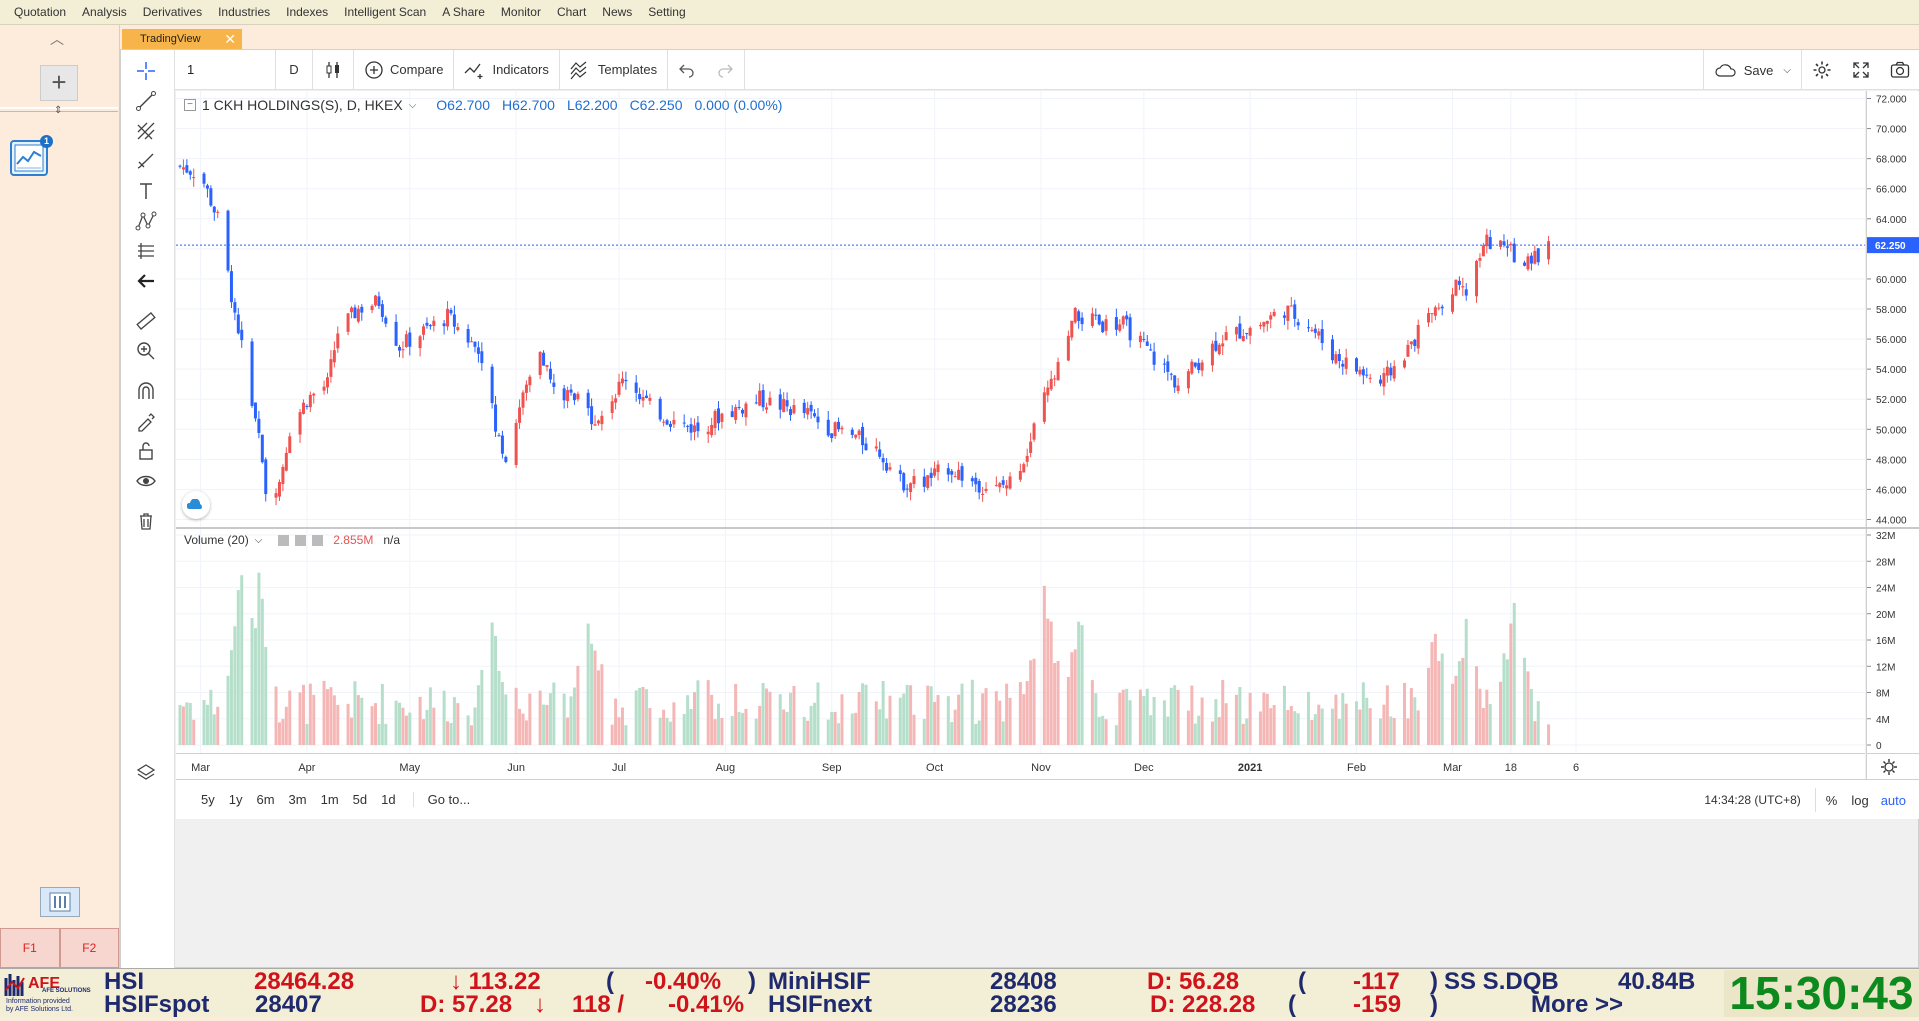 This screenshot has width=1919, height=1021. What do you see at coordinates (667, 11) in the screenshot?
I see `menu-setting: Setting` at bounding box center [667, 11].